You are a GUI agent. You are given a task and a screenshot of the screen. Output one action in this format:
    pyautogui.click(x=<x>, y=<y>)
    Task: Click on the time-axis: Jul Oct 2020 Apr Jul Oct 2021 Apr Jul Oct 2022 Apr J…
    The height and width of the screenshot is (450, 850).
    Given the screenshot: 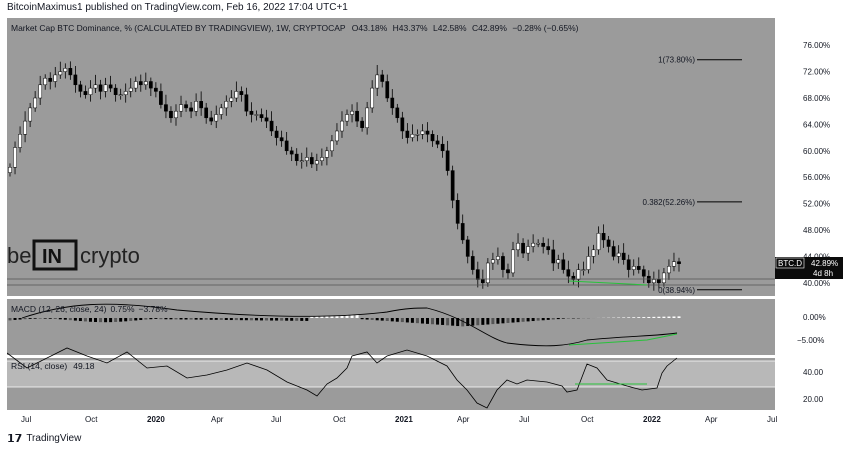 What is the action you would take?
    pyautogui.click(x=399, y=419)
    